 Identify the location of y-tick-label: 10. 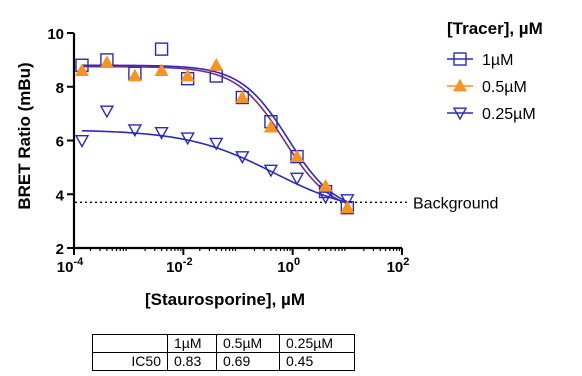
(55, 34).